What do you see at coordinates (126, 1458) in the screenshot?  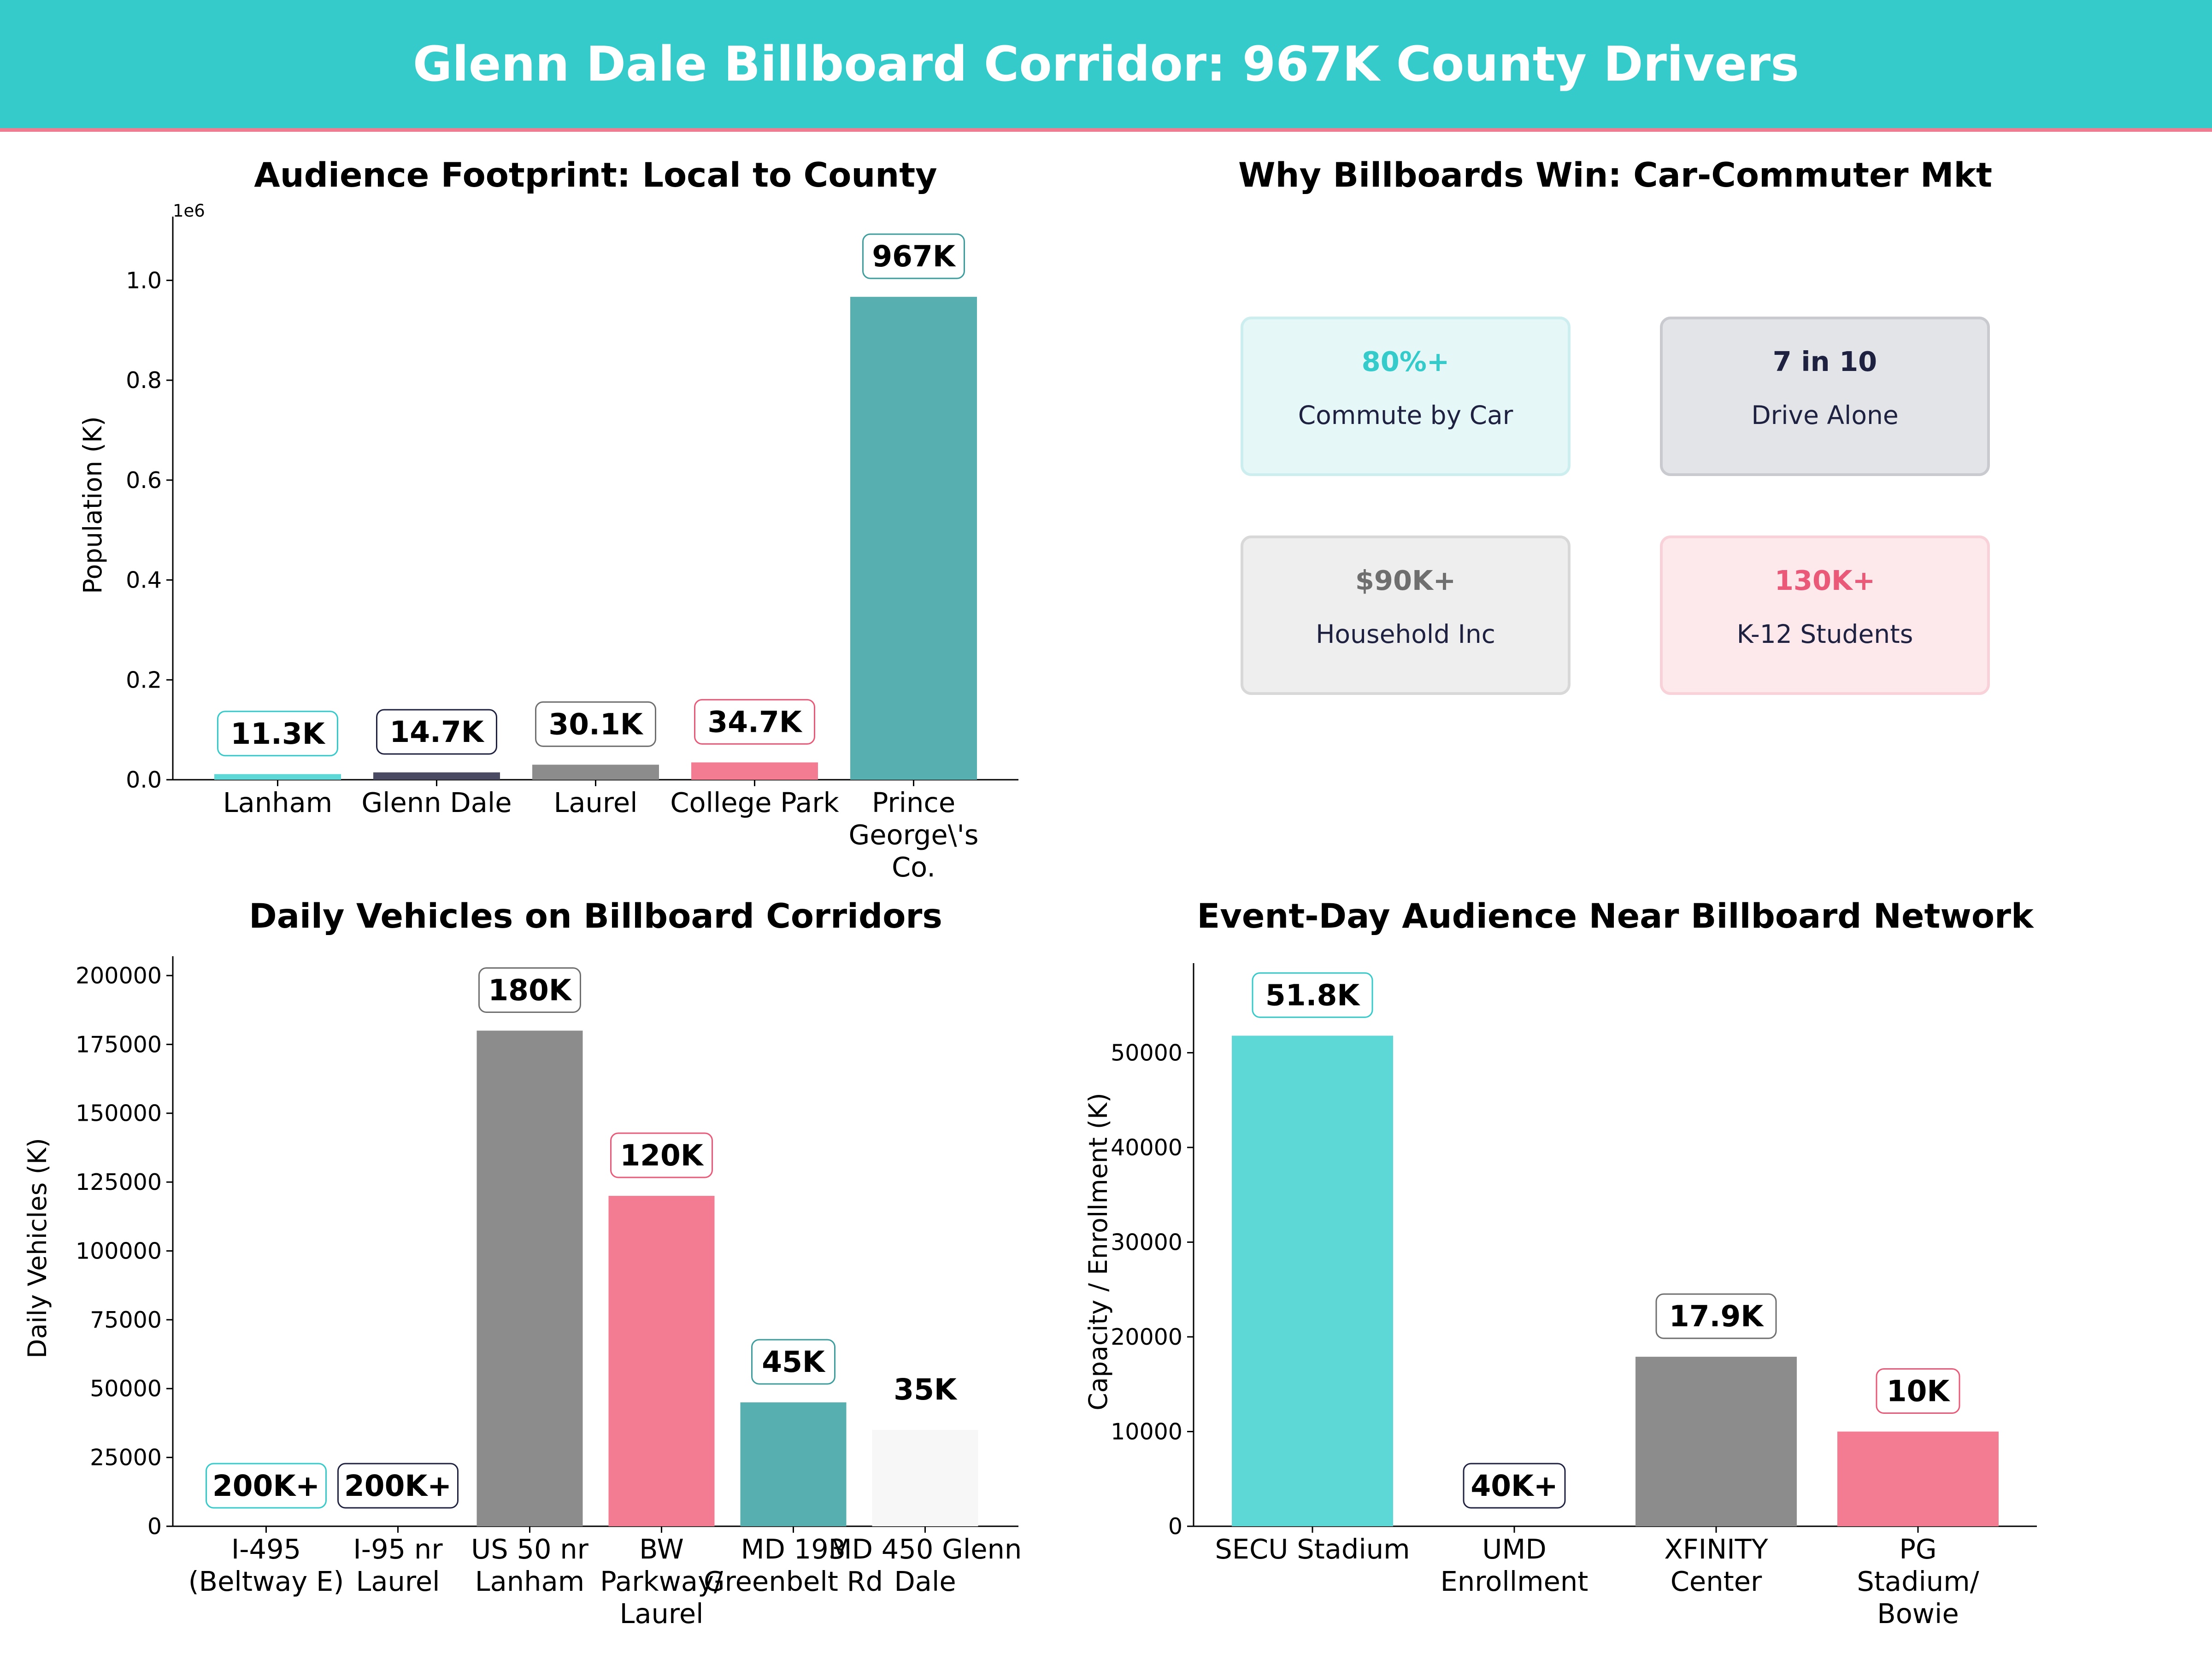 I see `y-tick-label: 25000` at bounding box center [126, 1458].